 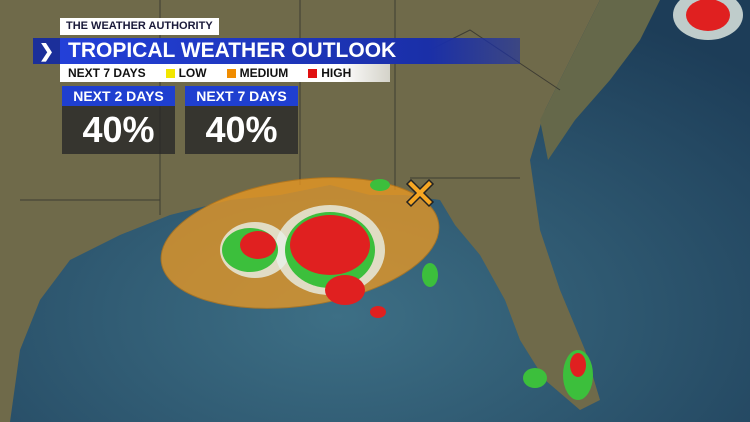 I want to click on legend-label: MEDIUM, so click(x=264, y=73).